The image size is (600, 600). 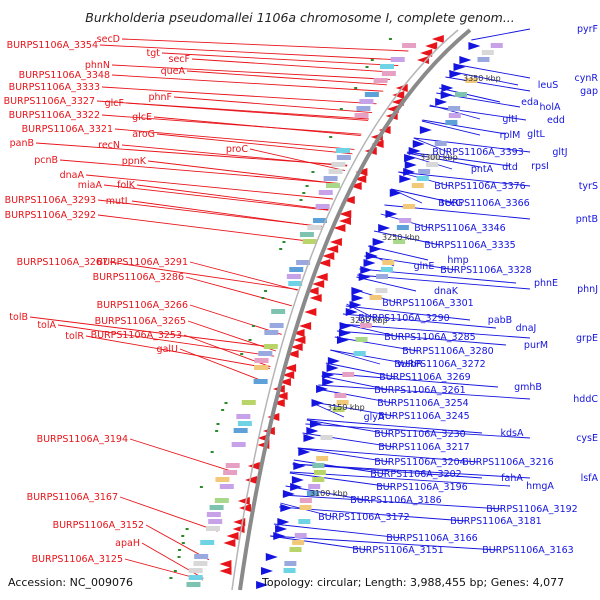 What do you see at coordinates (142, 262) in the screenshot?
I see `gene-label-burps1106a_3291: BURPS1106A_3291` at bounding box center [142, 262].